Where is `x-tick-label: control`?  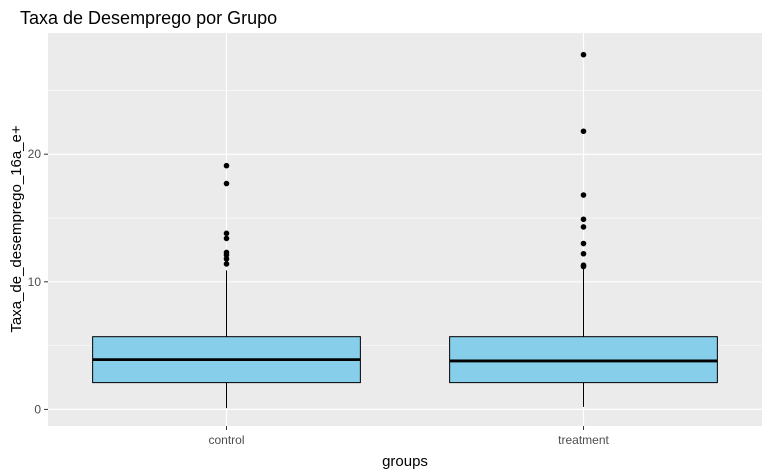 x-tick-label: control is located at coordinates (226, 440).